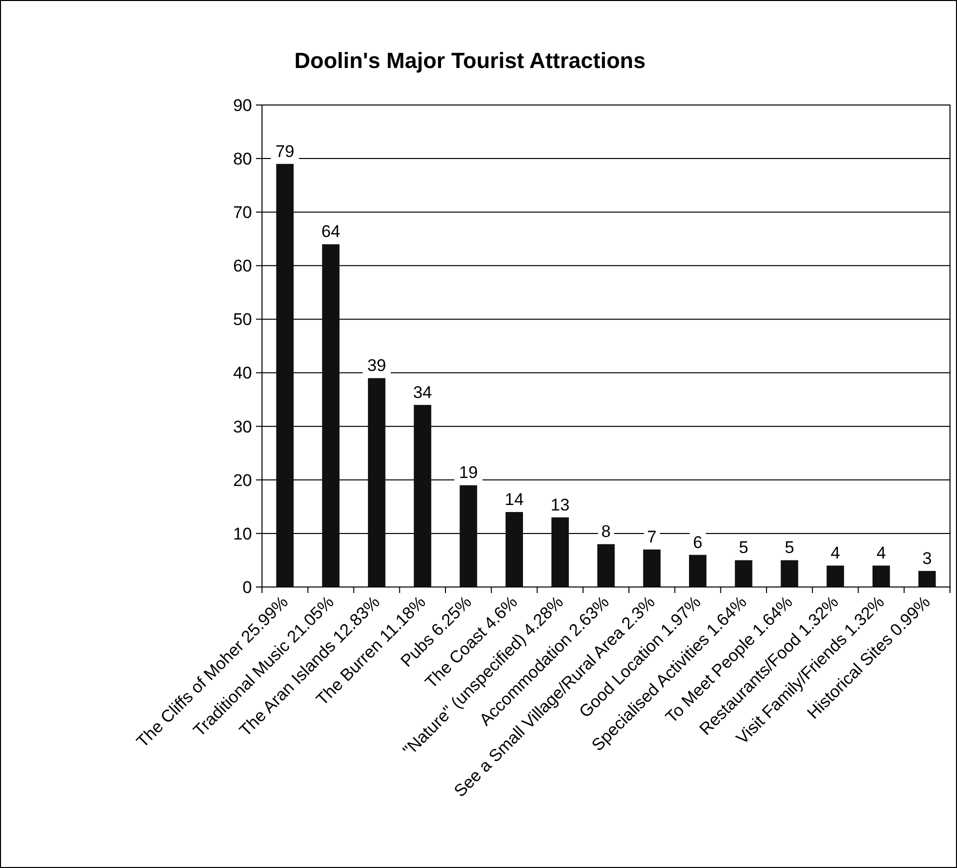 The width and height of the screenshot is (957, 868). Describe the element at coordinates (470, 60) in the screenshot. I see `chart-title: Doolin's Major Tourist Attractions` at that location.